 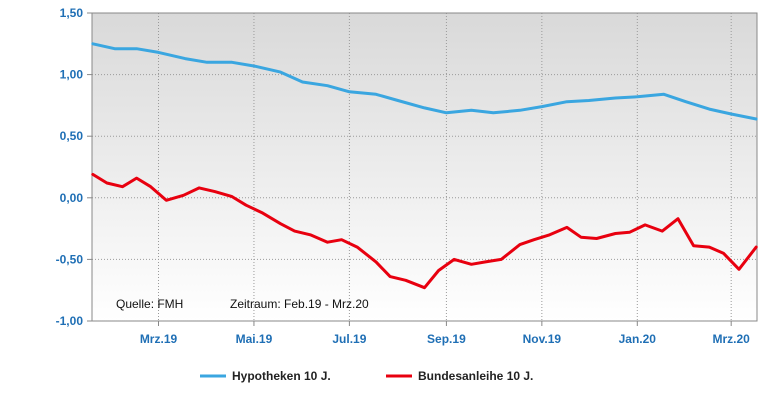 I want to click on x-tick-label: Jan.20, so click(x=638, y=339).